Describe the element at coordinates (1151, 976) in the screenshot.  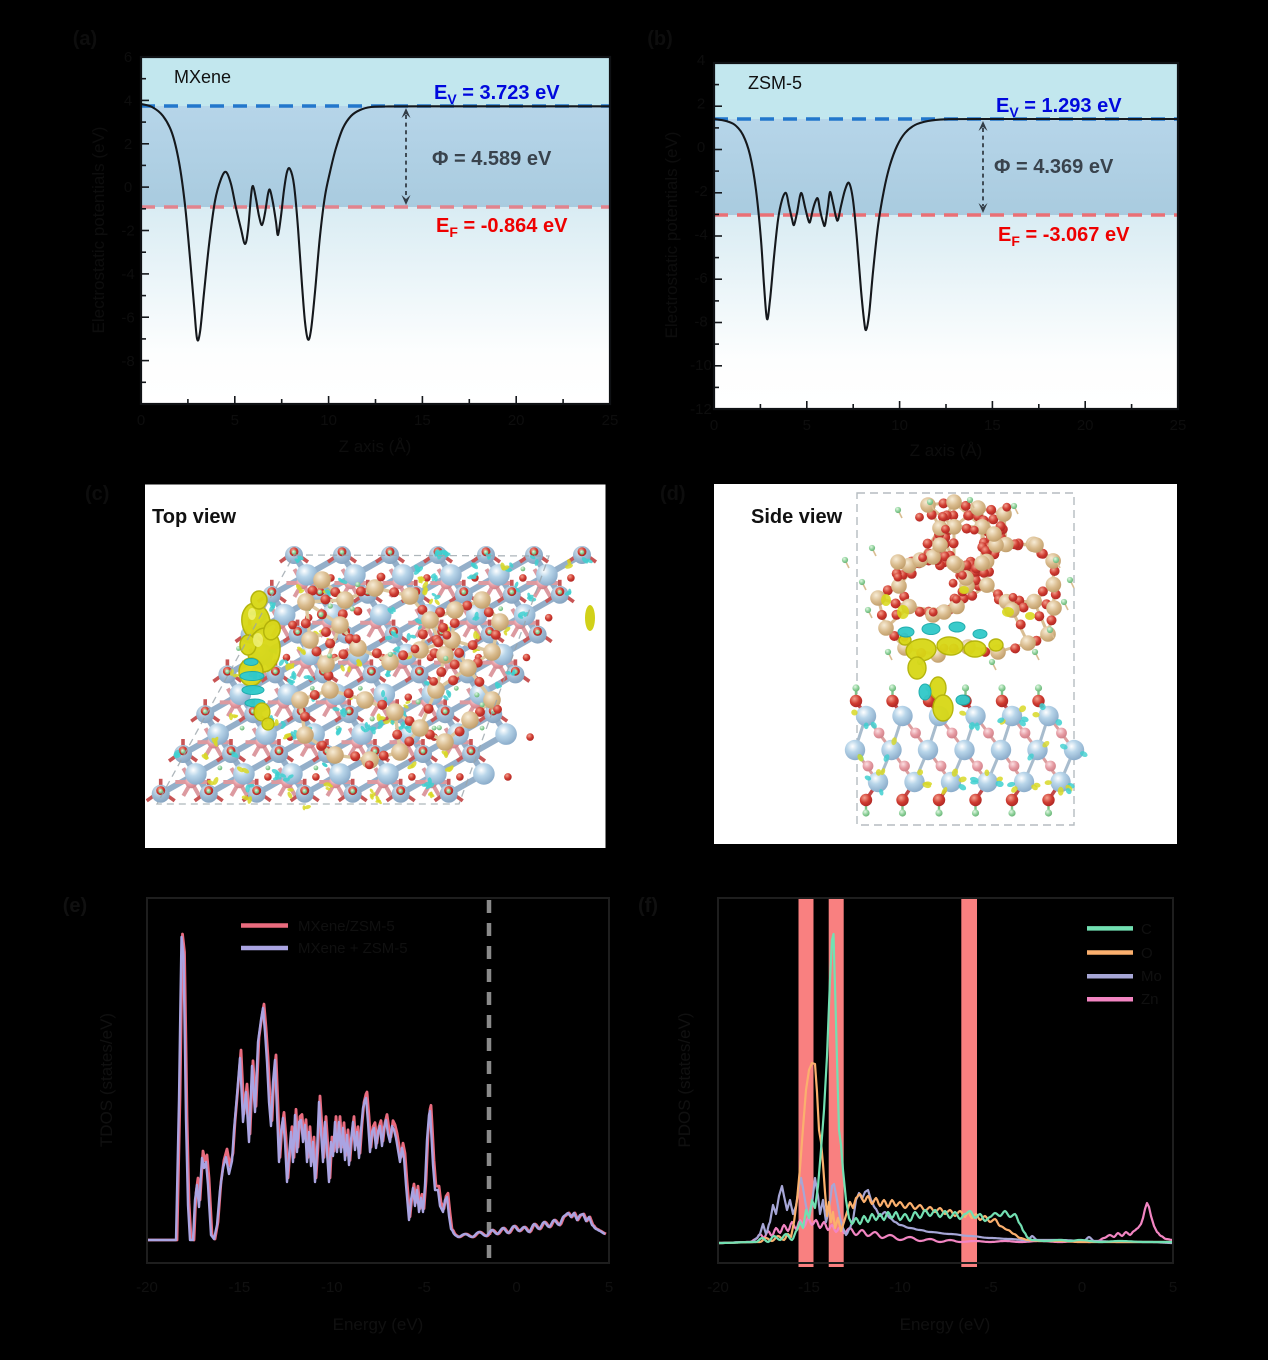
I see `svg-text: Mo` at that location.